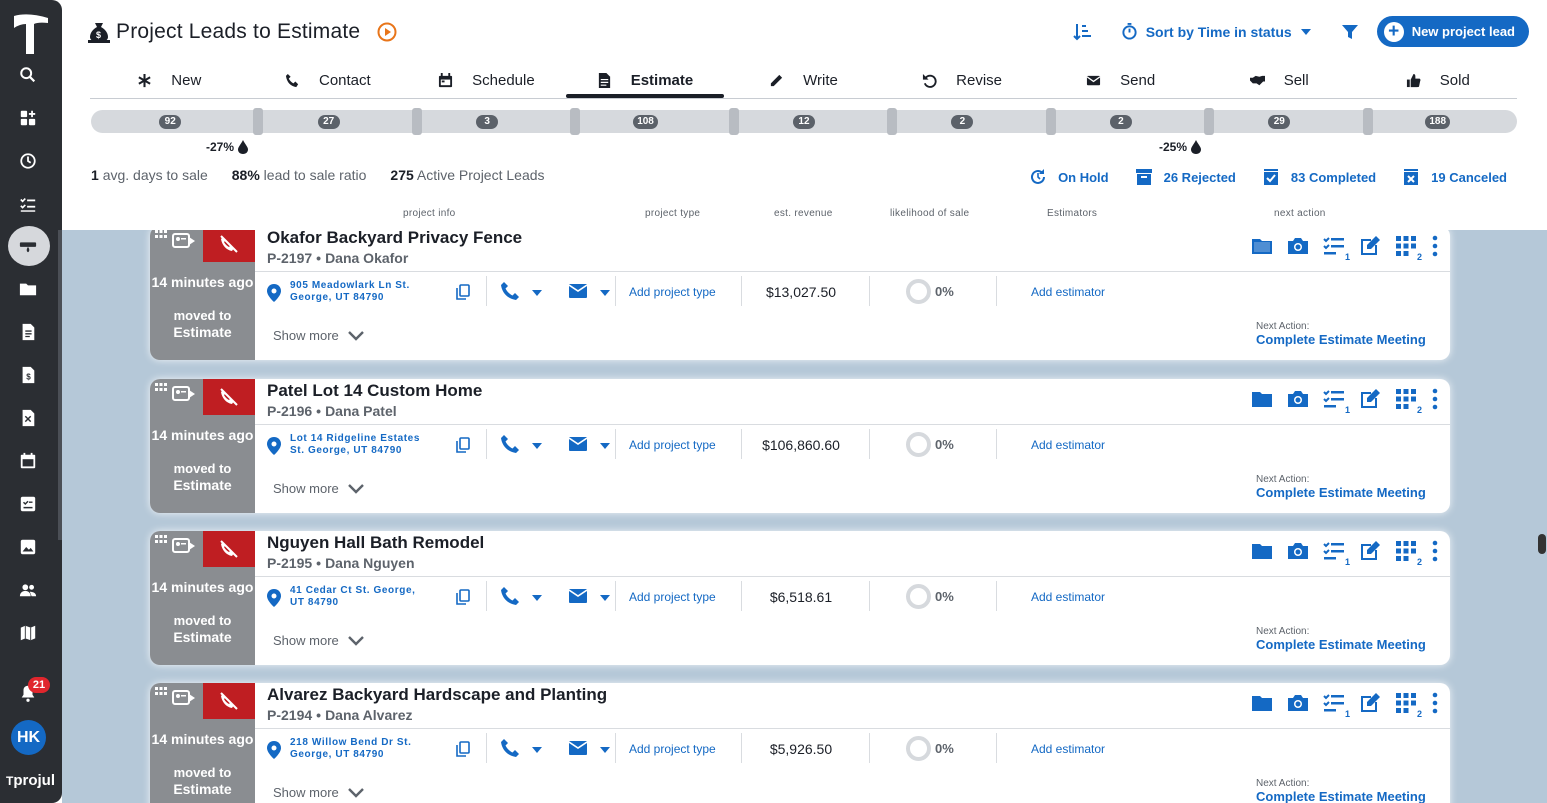 This screenshot has height=803, width=1547. What do you see at coordinates (803, 80) in the screenshot?
I see `tab-write: Write` at bounding box center [803, 80].